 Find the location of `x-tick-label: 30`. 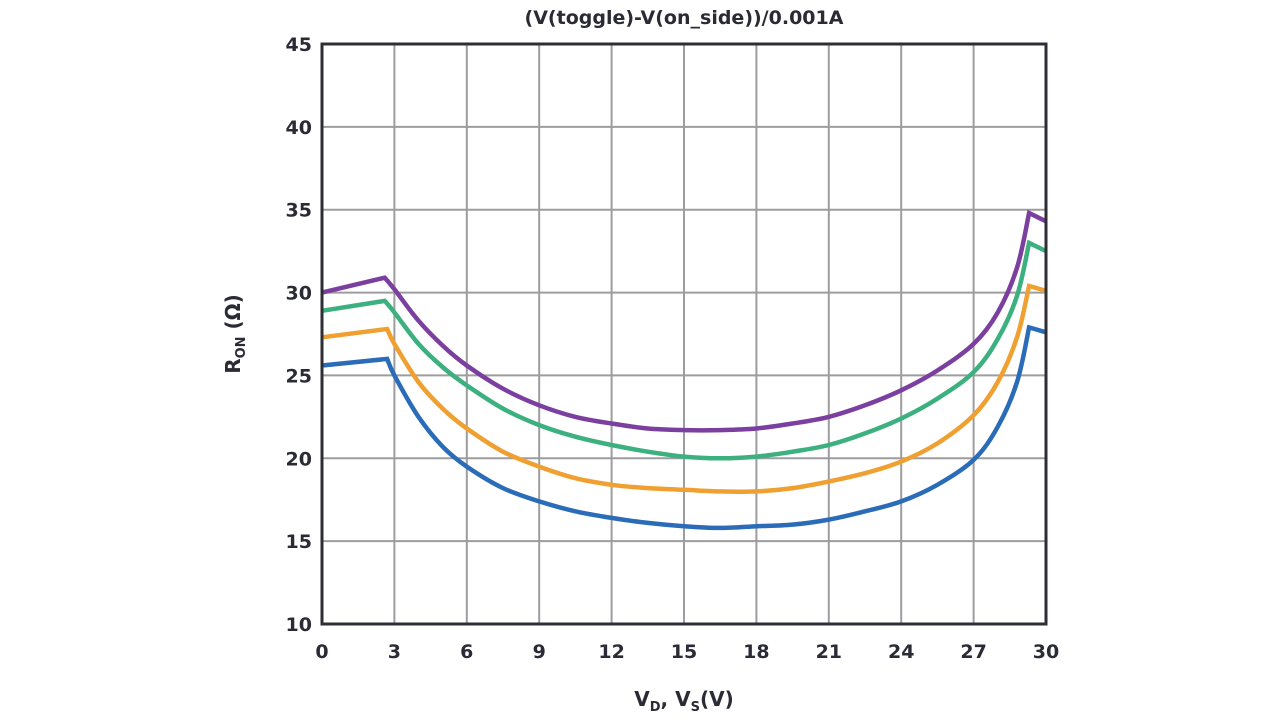

x-tick-label: 30 is located at coordinates (1046, 652).